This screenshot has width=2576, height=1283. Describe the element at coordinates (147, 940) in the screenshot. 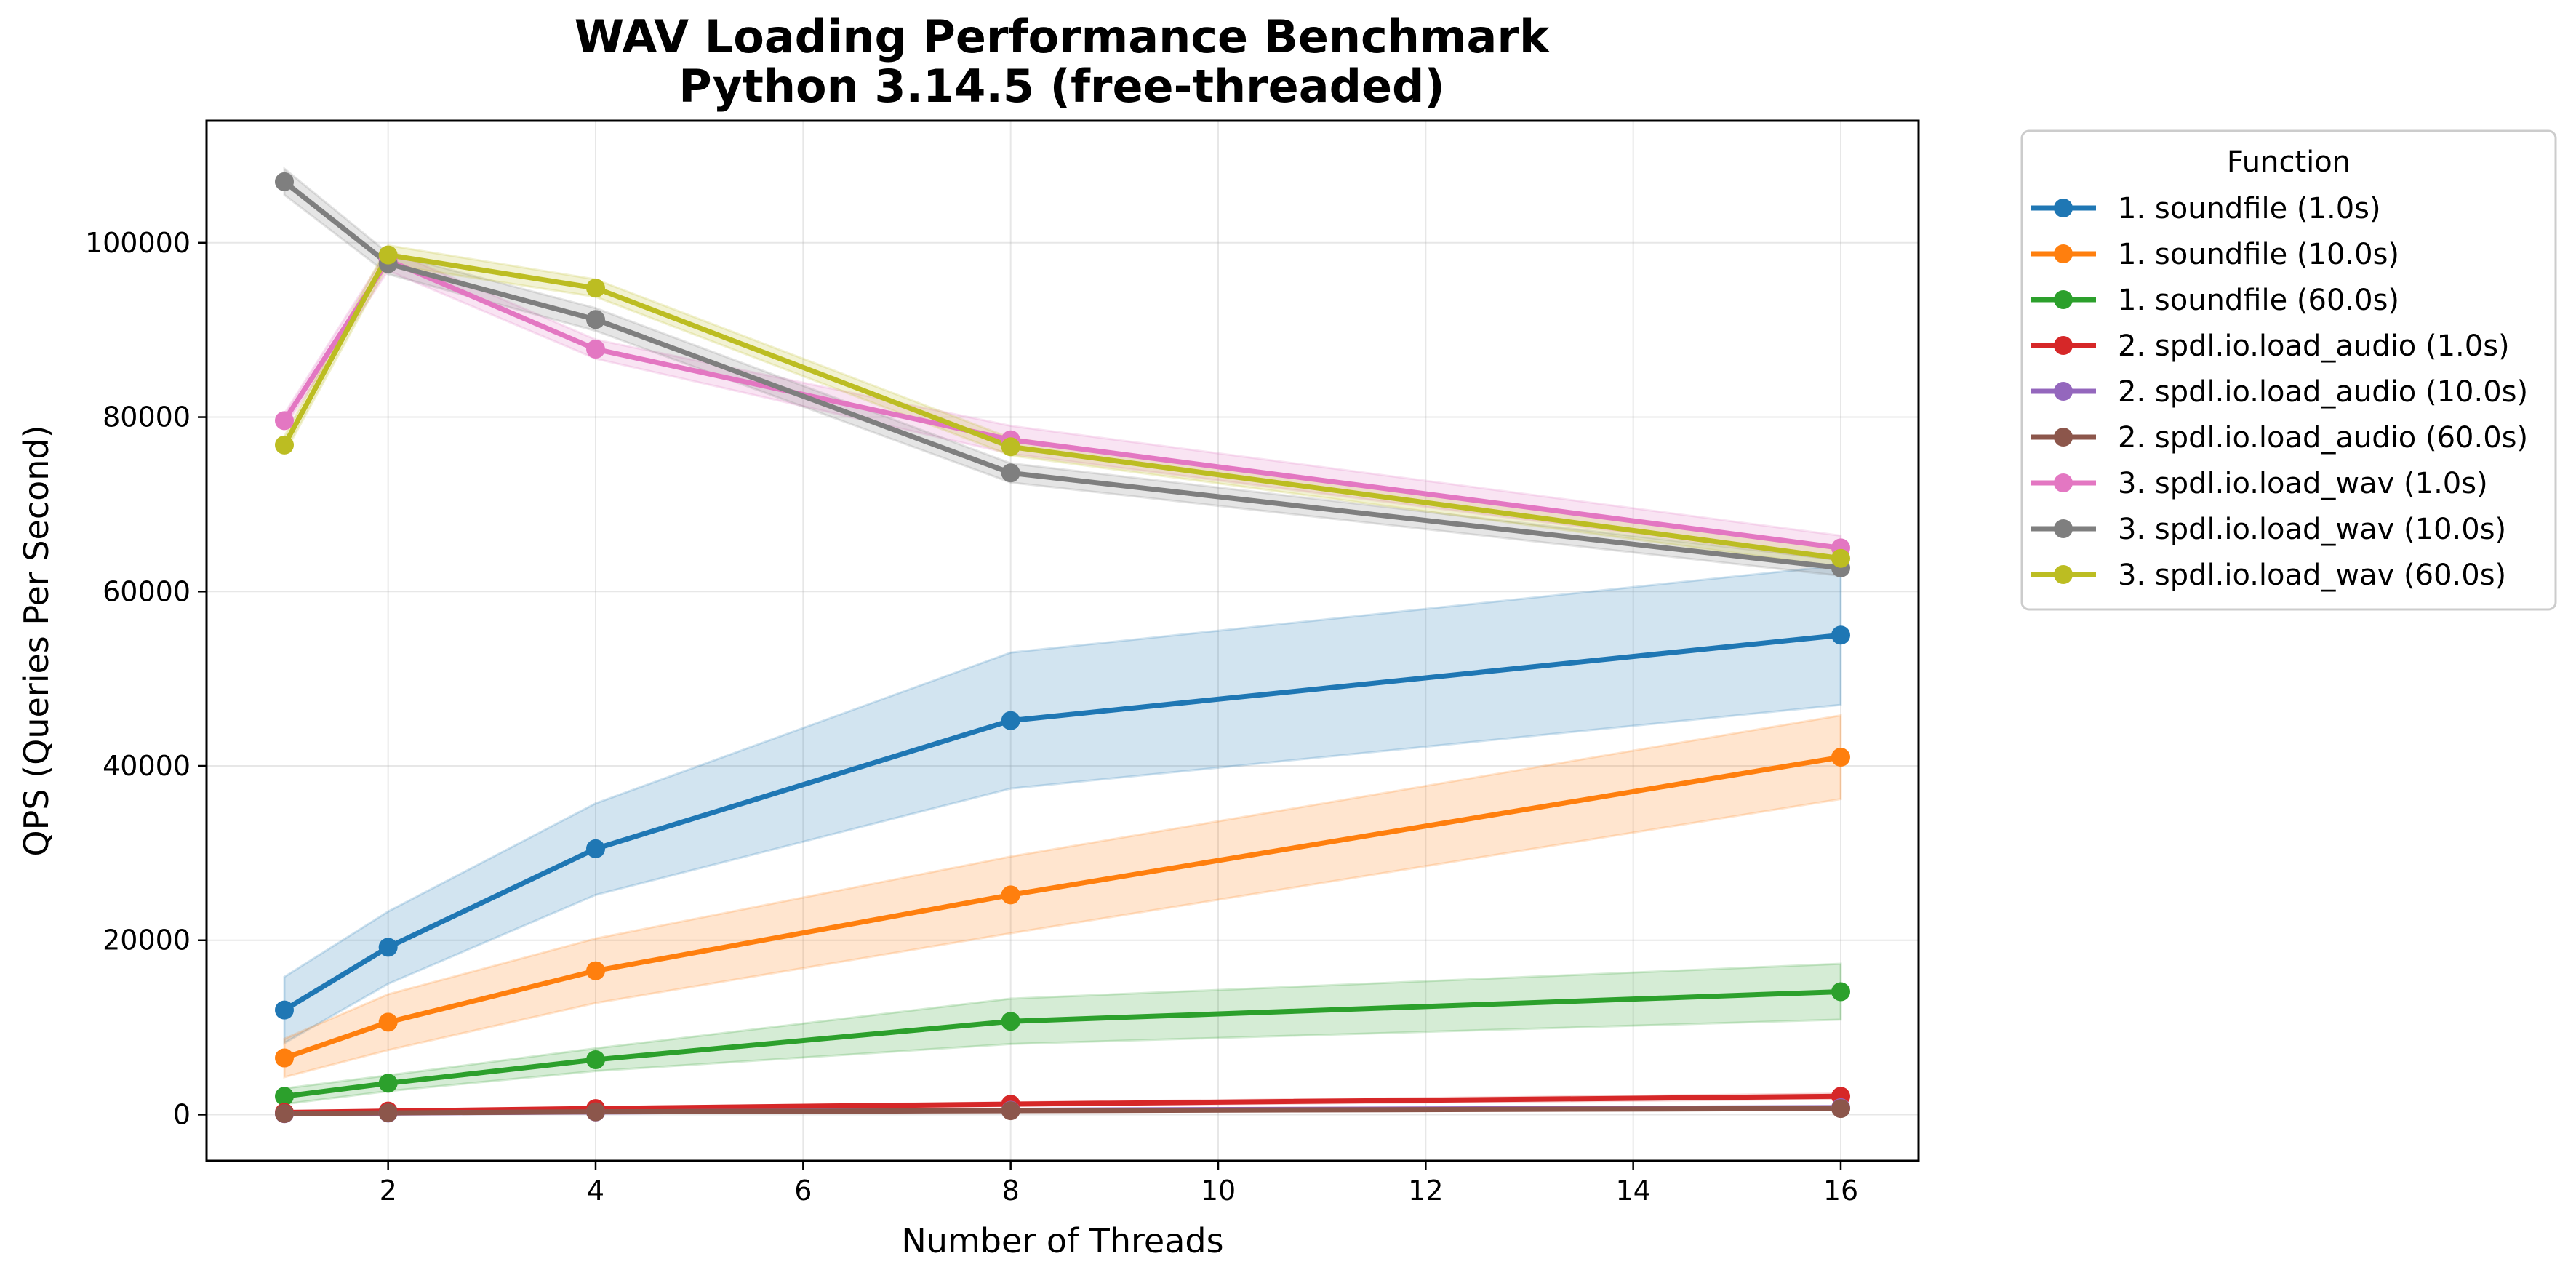

I see `y-tick-label: 20000` at that location.